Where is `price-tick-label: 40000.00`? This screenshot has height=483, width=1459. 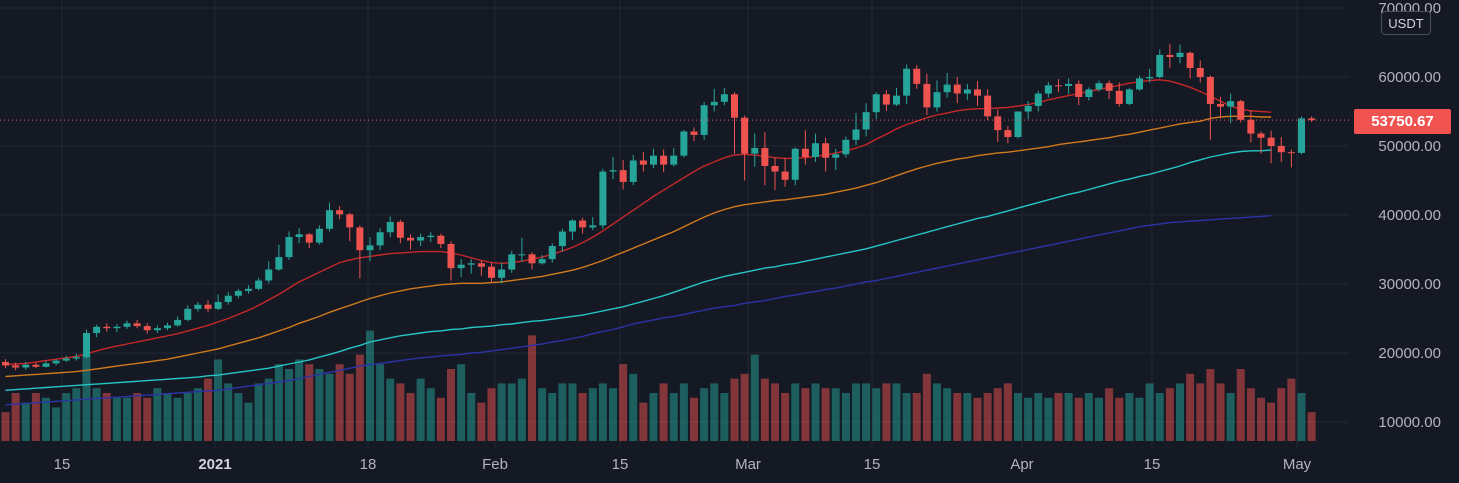
price-tick-label: 40000.00 is located at coordinates (1409, 215).